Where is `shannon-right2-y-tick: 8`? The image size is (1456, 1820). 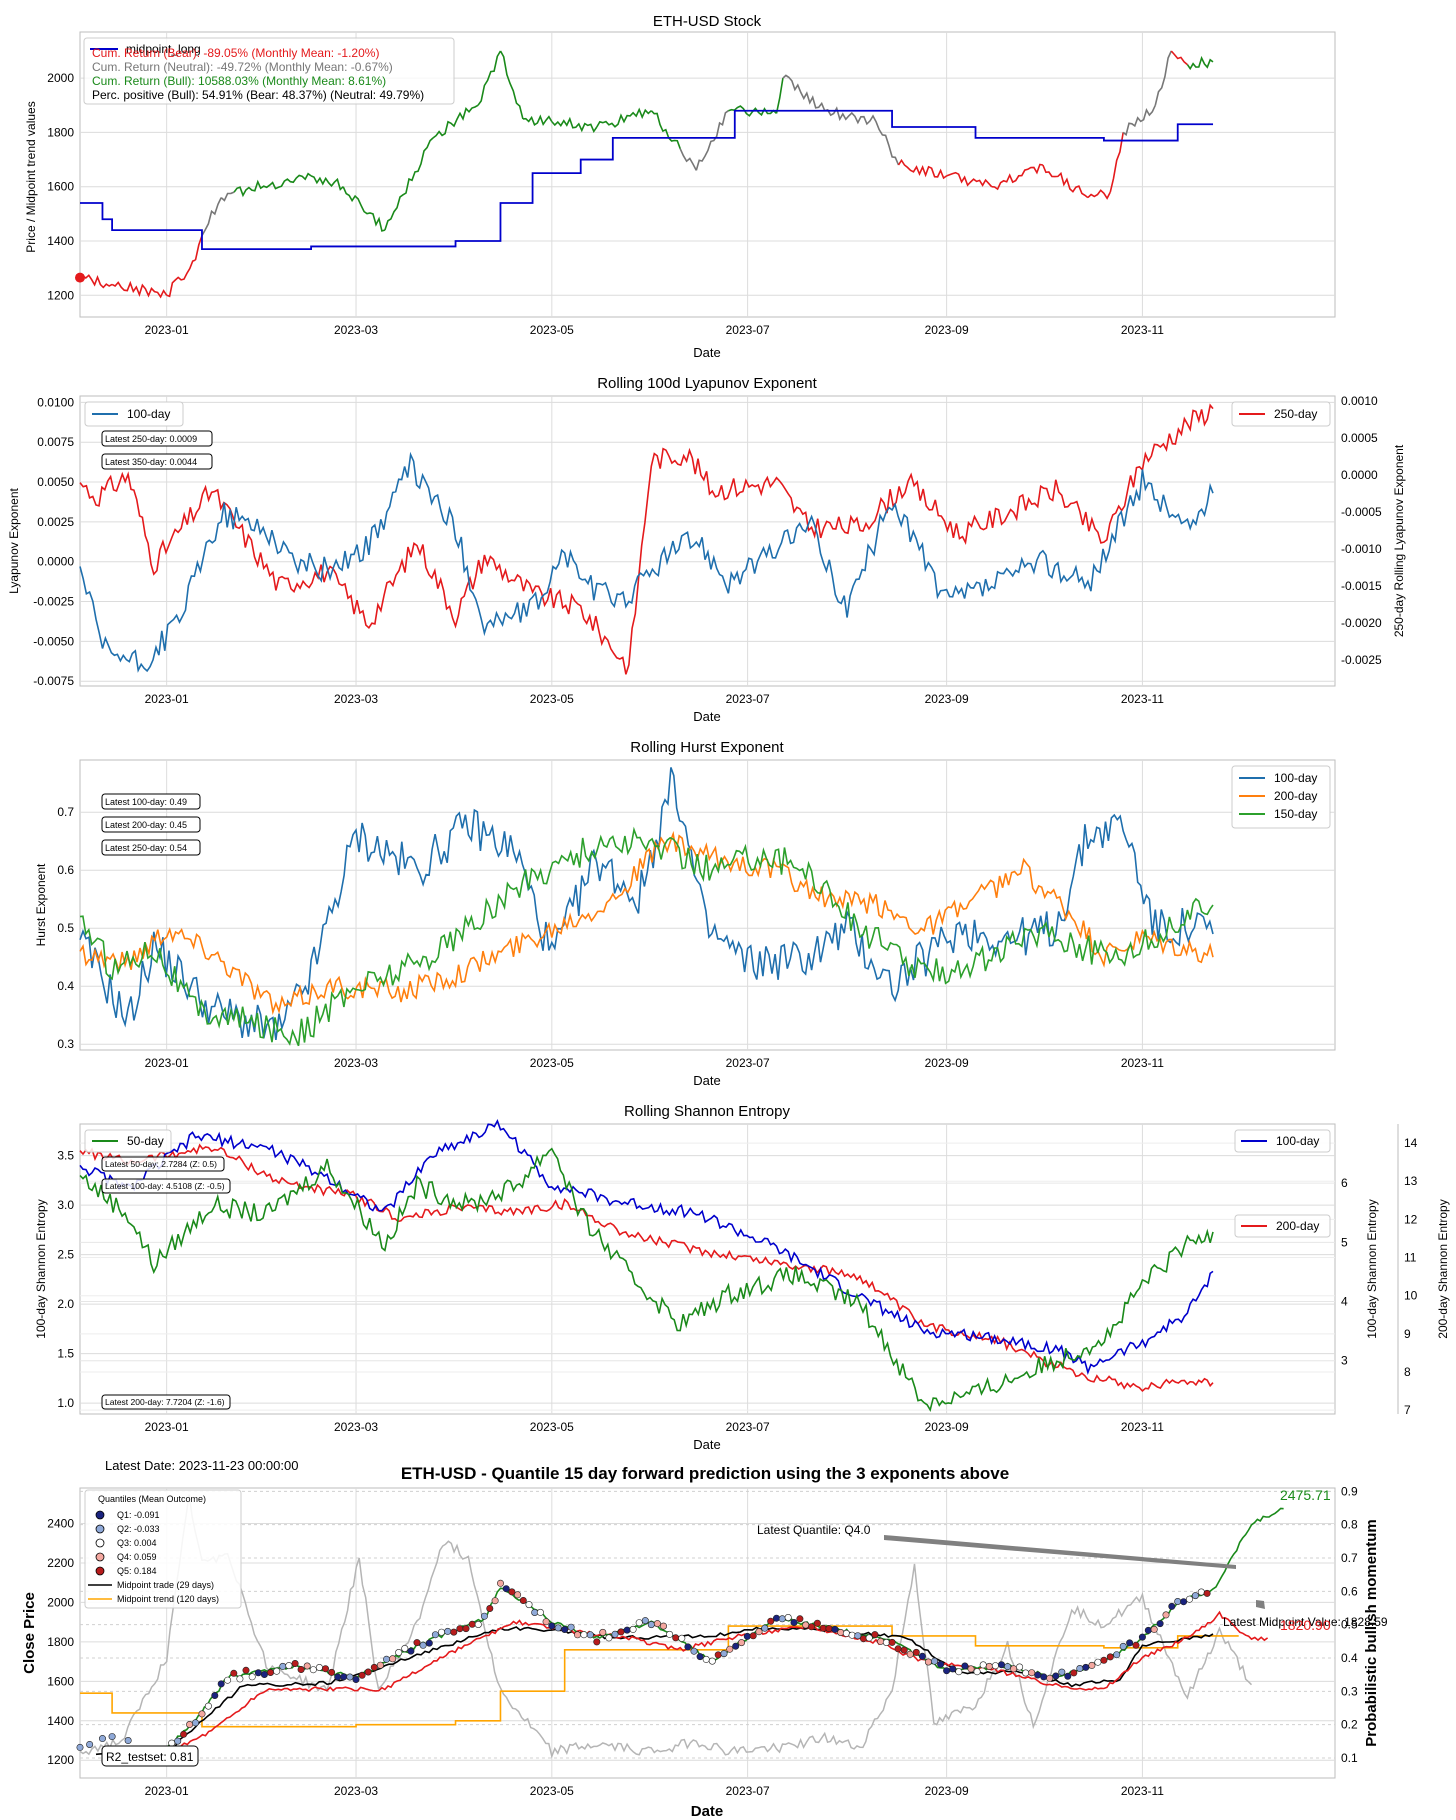 shannon-right2-y-tick: 8 is located at coordinates (1407, 1372).